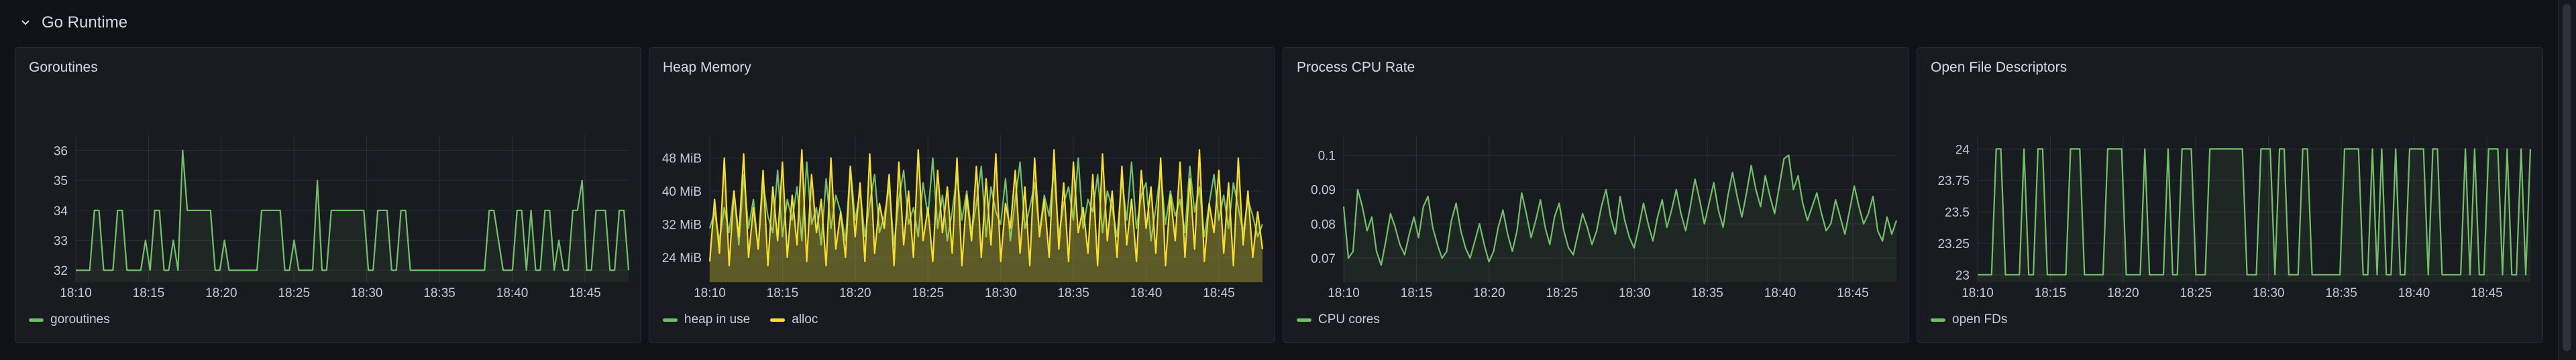 This screenshot has height=360, width=2576. I want to click on legend-label: goroutines, so click(80, 319).